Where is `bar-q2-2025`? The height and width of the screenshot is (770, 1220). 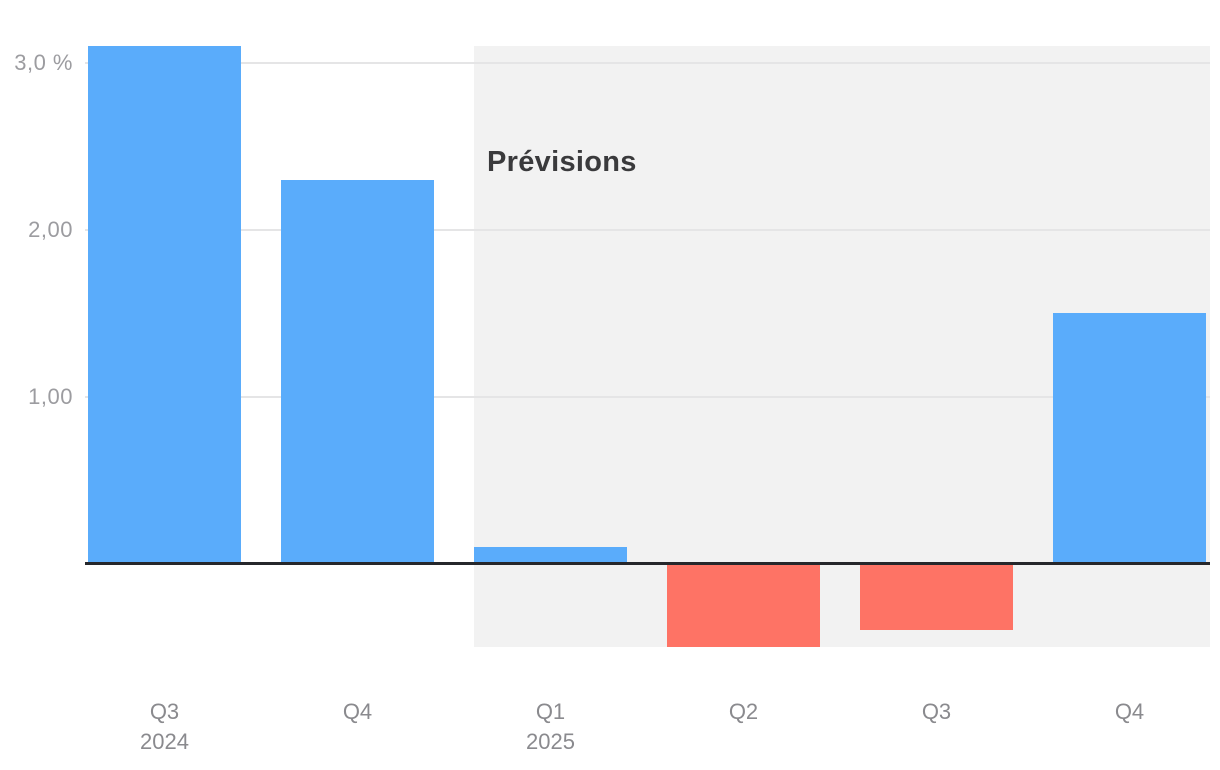 bar-q2-2025 is located at coordinates (743, 605).